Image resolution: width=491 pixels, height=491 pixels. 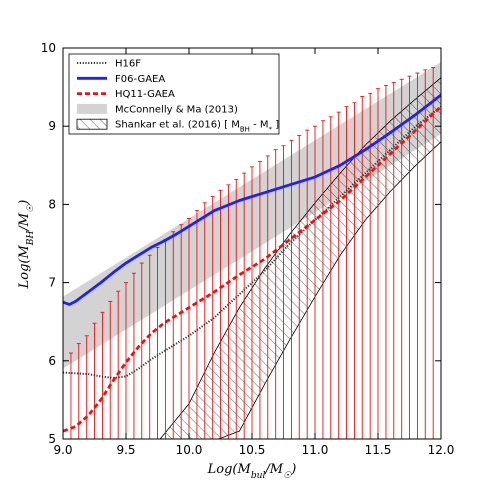 What do you see at coordinates (48, 48) in the screenshot?
I see `y-tick-label: 10` at bounding box center [48, 48].